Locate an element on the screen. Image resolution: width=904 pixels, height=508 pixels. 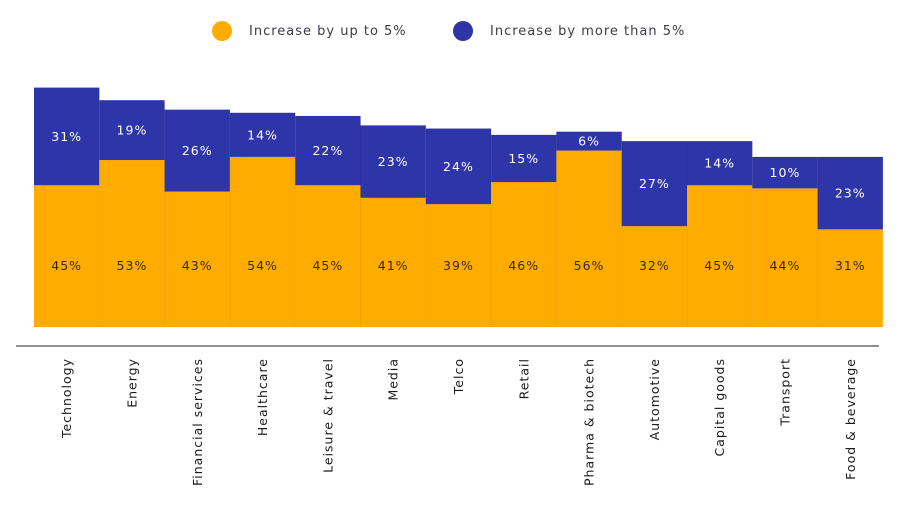
bar-up-to-5-financial-services is located at coordinates (197, 259).